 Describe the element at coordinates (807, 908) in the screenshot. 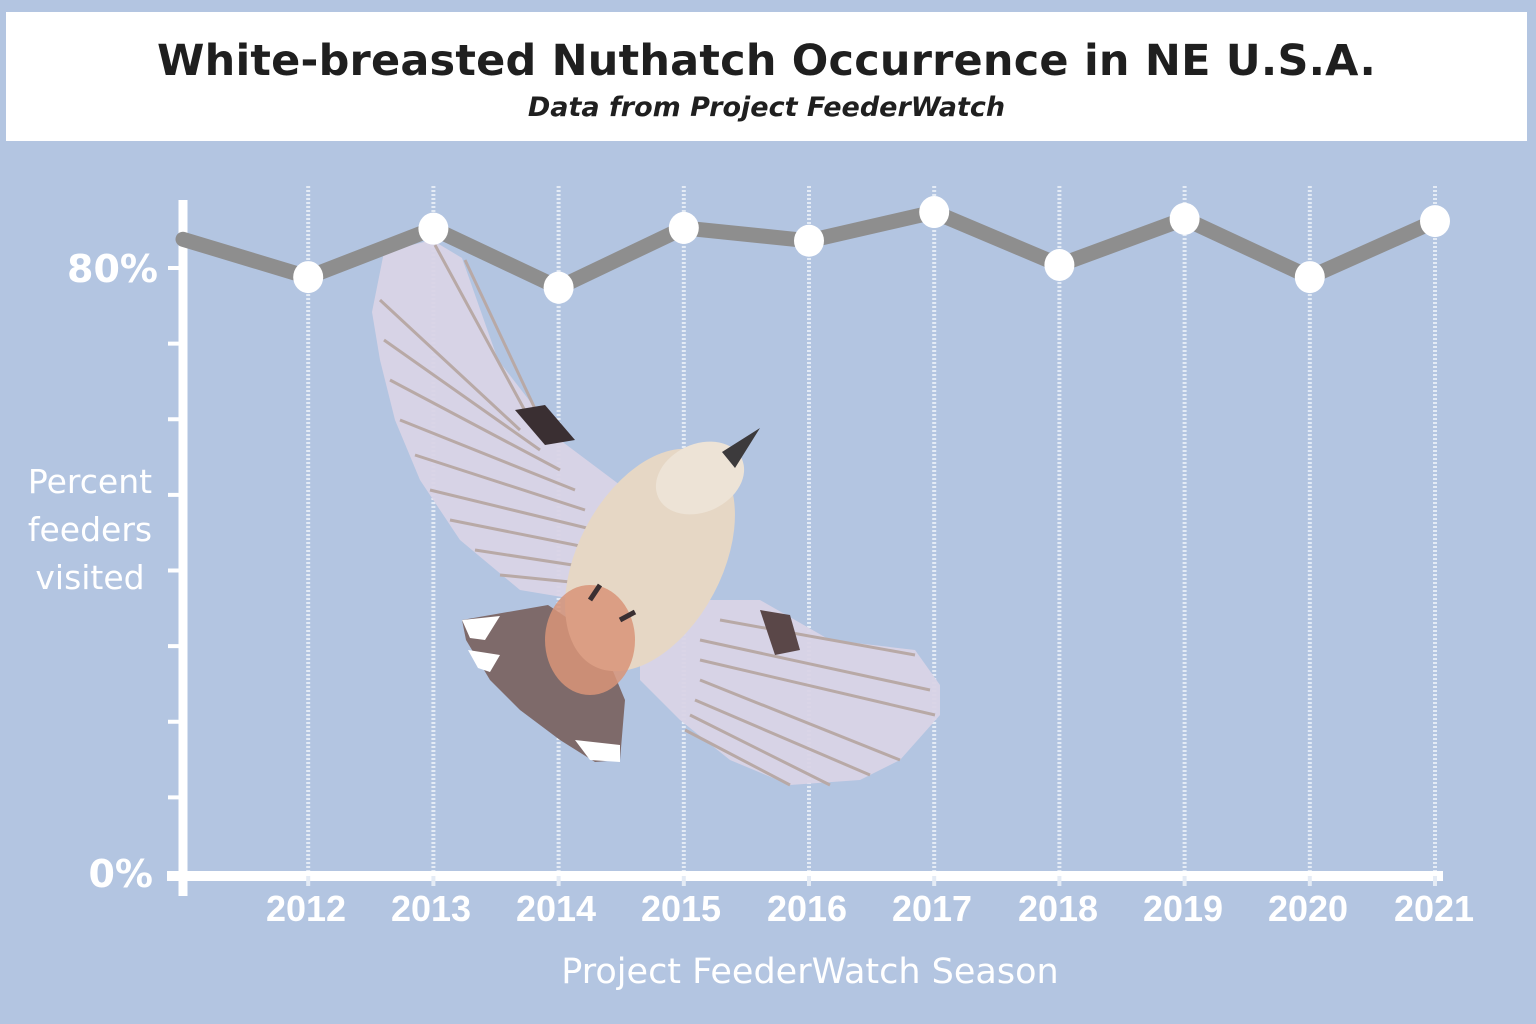

I see `x-tick-label: 2016` at that location.